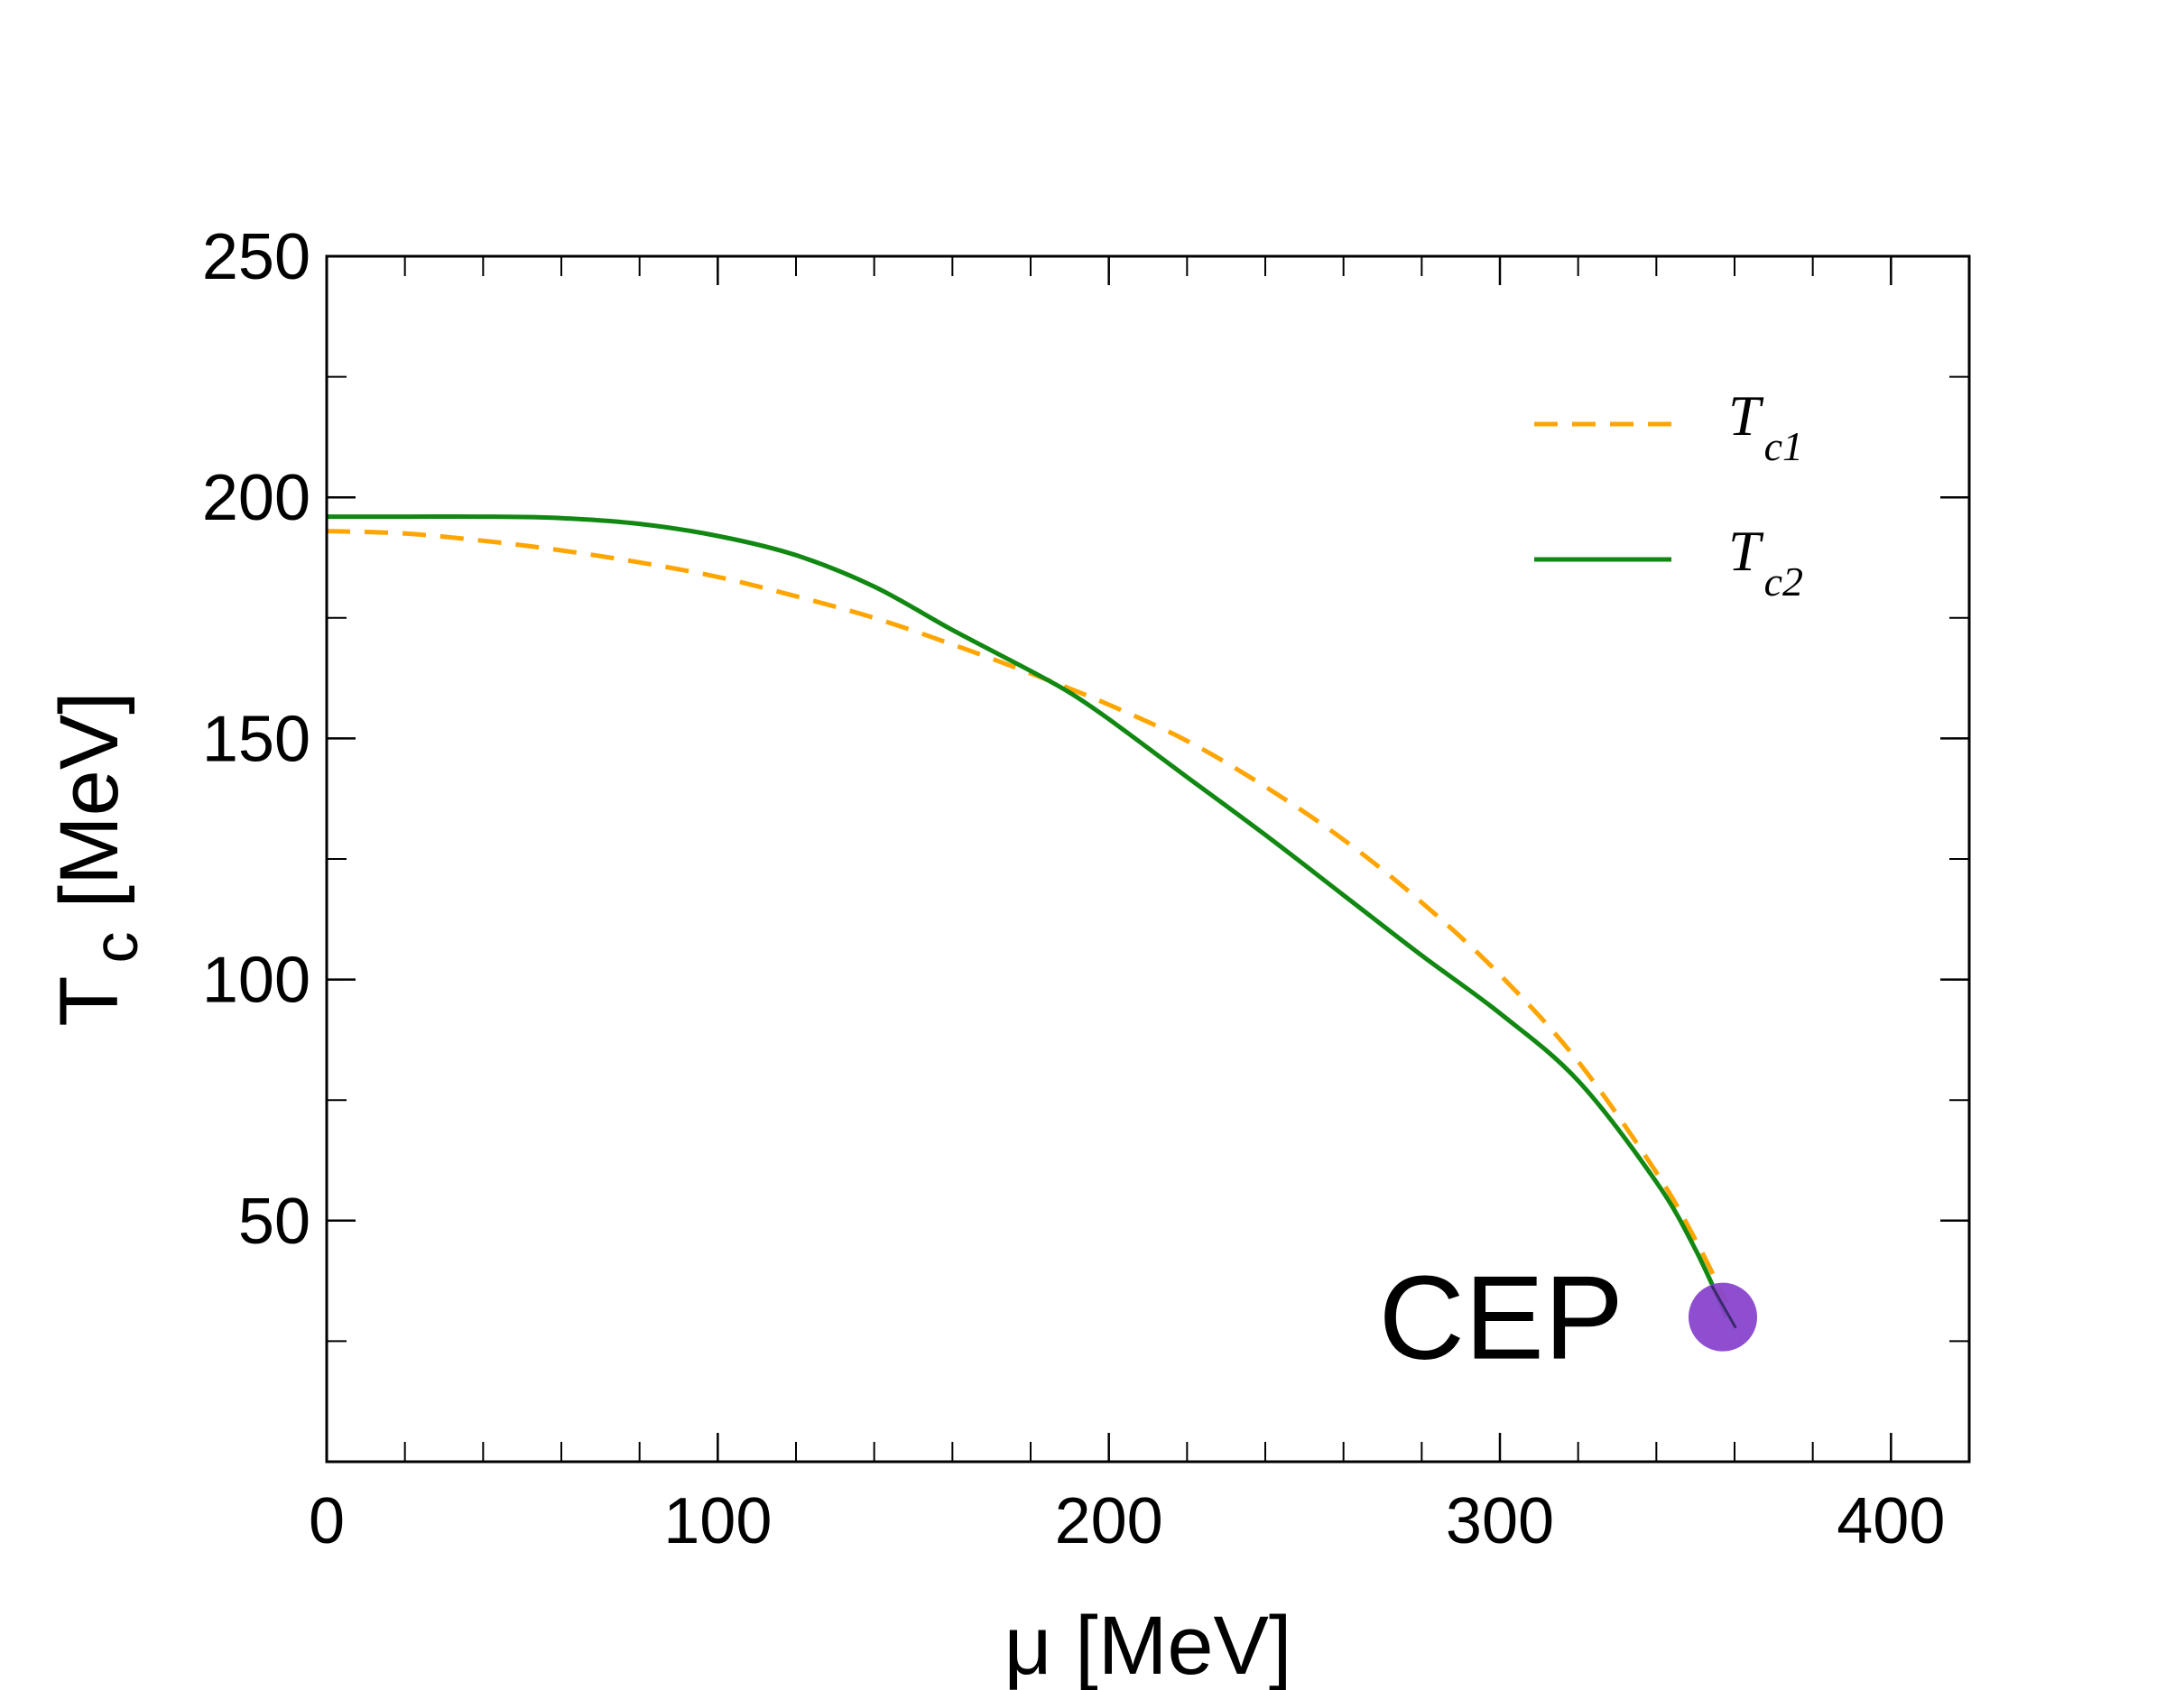 This screenshot has width=2184, height=1690. I want to click on y-axis-title-sub: c, so click(115, 948).